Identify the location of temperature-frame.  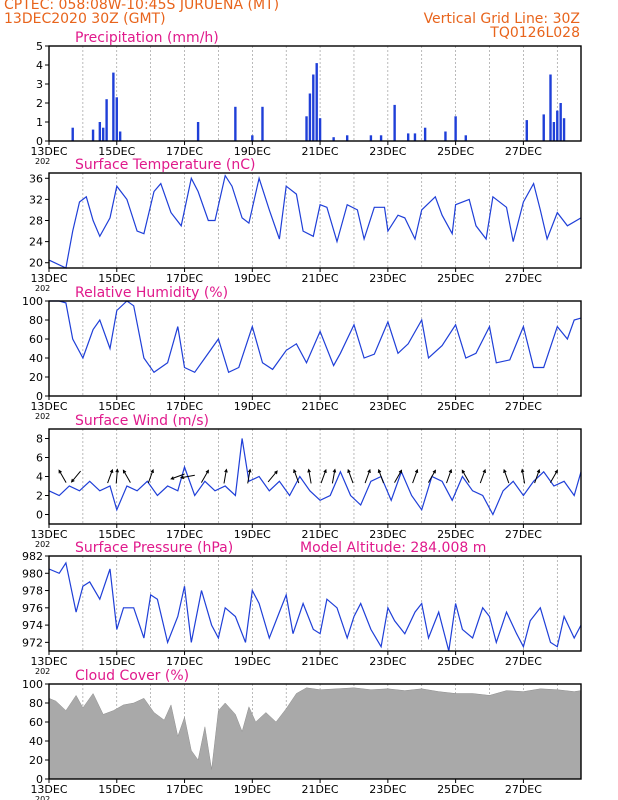
(315, 220).